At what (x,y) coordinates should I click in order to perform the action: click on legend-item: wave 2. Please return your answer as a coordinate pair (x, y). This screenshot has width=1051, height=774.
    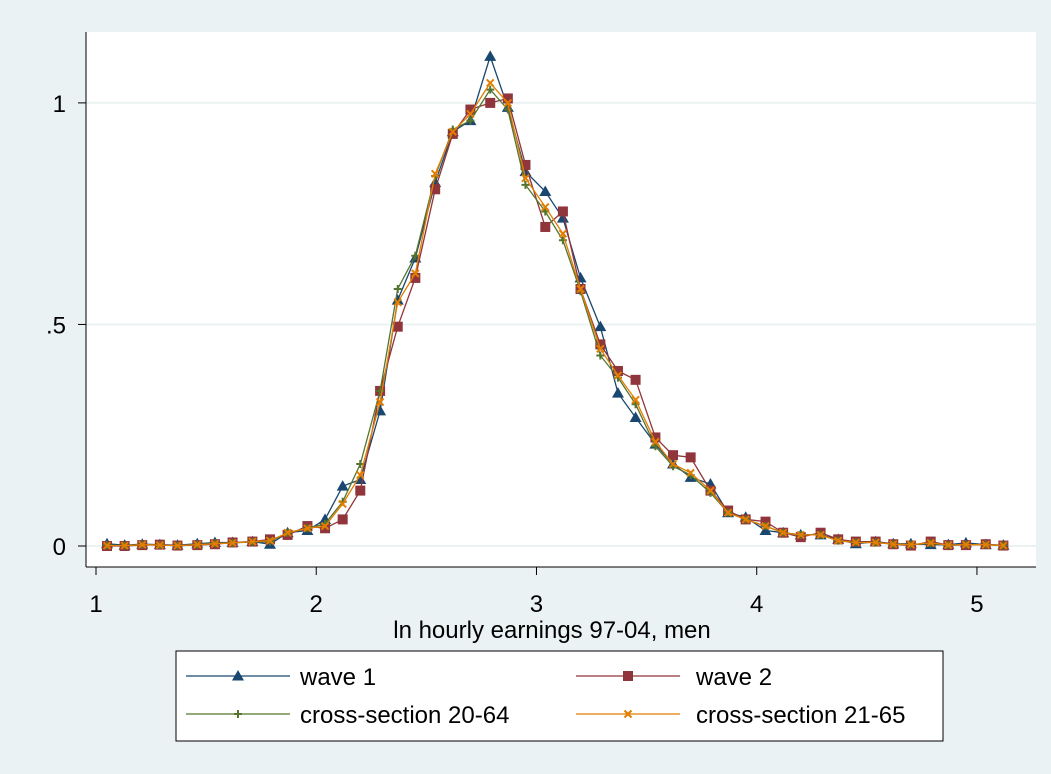
    Looking at the image, I should click on (674, 677).